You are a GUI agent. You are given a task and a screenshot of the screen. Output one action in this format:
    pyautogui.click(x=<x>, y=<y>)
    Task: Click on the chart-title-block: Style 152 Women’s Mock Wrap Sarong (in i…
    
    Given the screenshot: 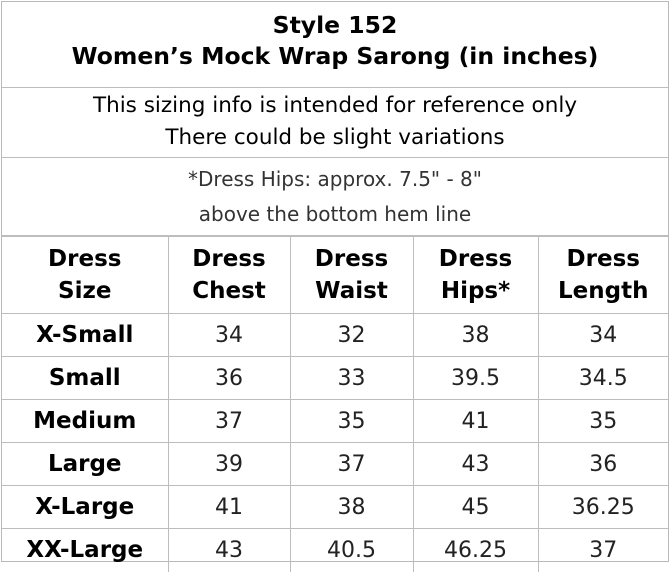 What is the action you would take?
    pyautogui.click(x=335, y=45)
    